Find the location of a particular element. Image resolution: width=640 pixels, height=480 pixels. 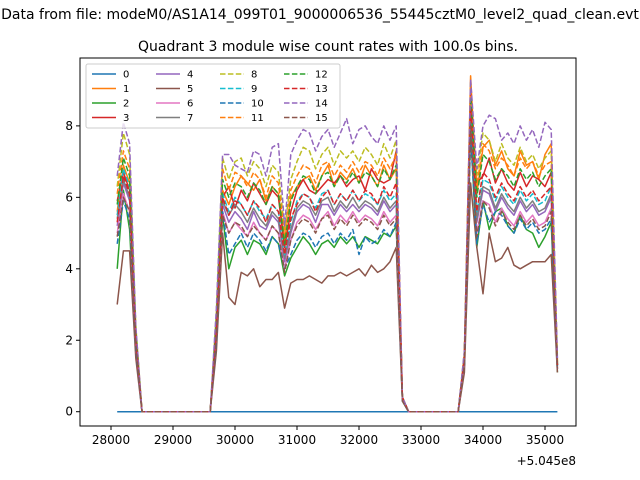

legend-label-8: 8 is located at coordinates (254, 75).